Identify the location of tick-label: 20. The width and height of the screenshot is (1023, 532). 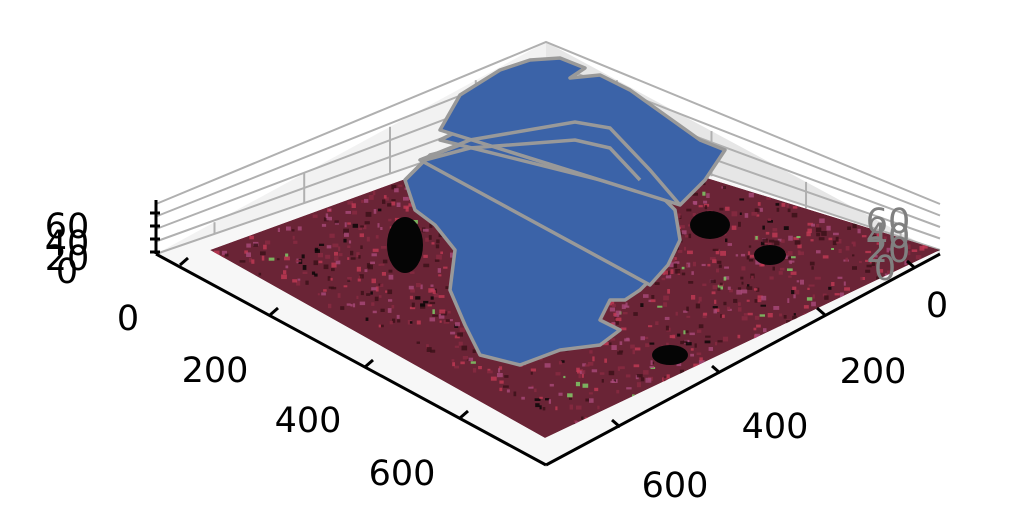
(67, 259).